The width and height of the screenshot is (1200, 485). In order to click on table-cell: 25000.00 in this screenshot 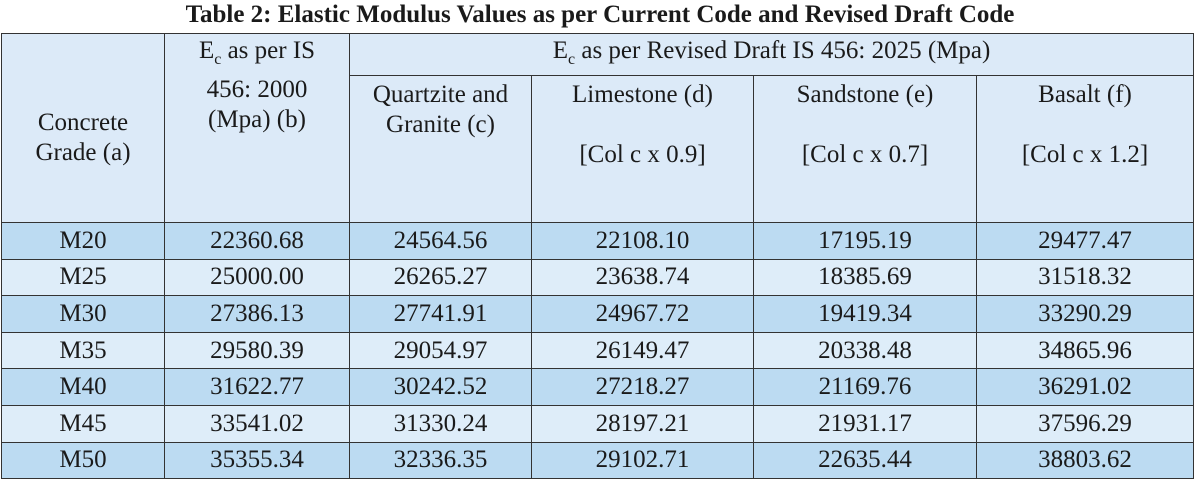, I will do `click(257, 277)`.